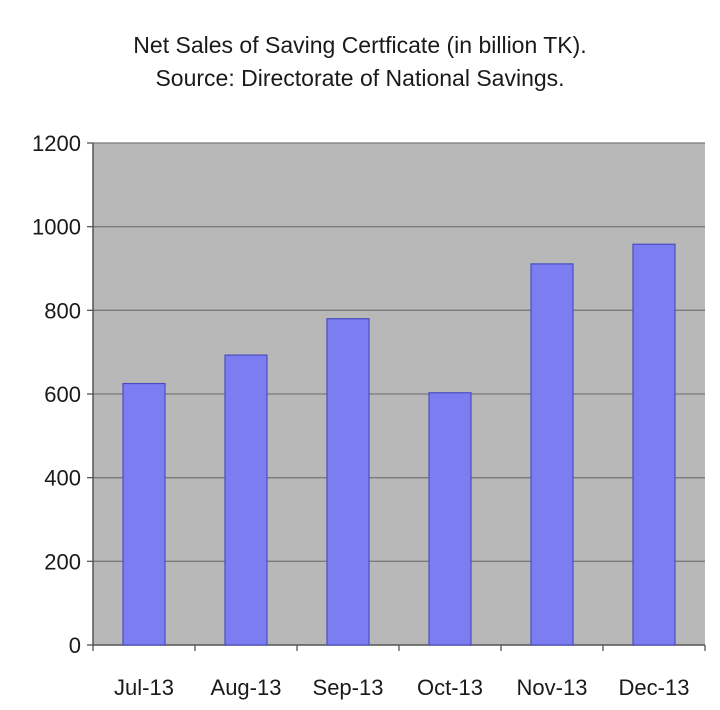 This screenshot has width=720, height=710. What do you see at coordinates (360, 78) in the screenshot?
I see `chart-subtitle: Source: Directorate of National Savings.` at bounding box center [360, 78].